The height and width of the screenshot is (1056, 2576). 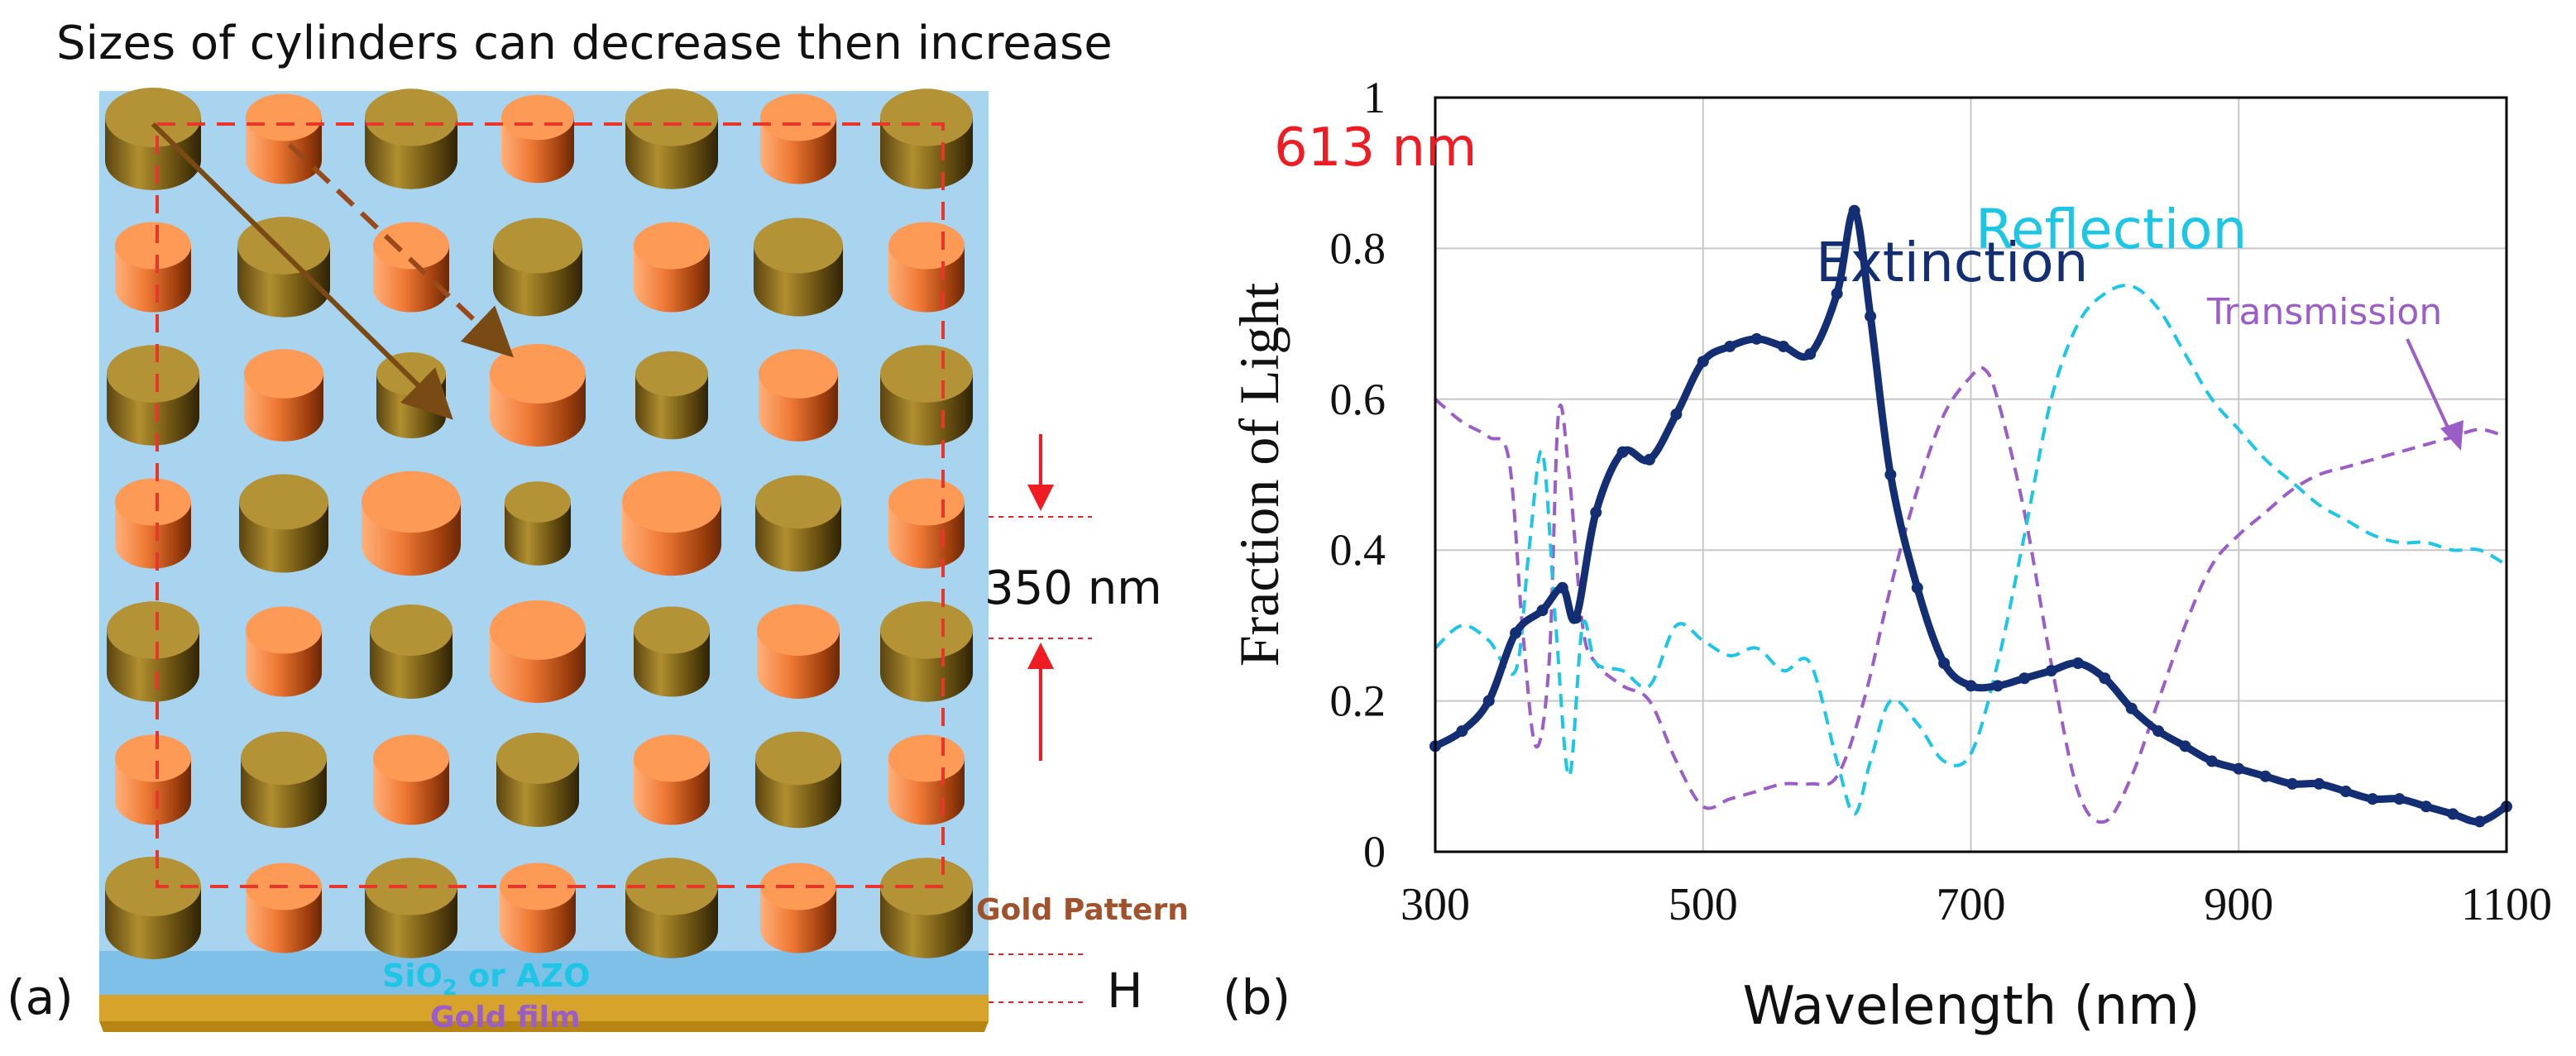 I want to click on extinction-label: Extinction, so click(x=1952, y=262).